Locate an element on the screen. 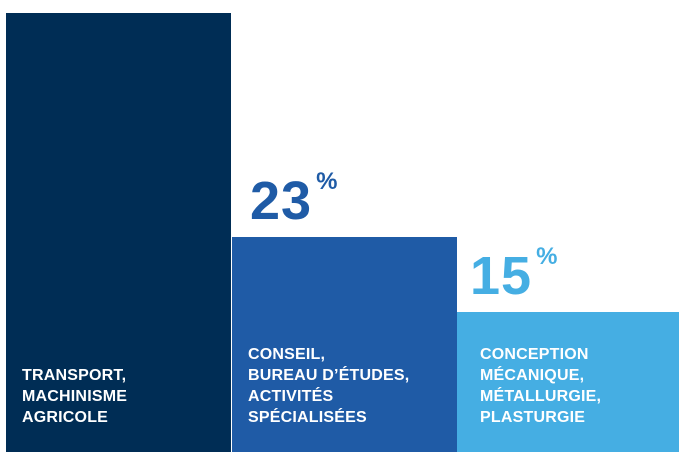 The height and width of the screenshot is (452, 679). value-number: 15 is located at coordinates (501, 275).